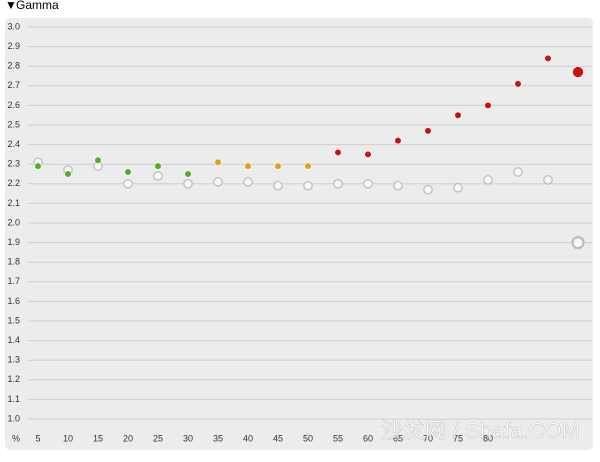 The width and height of the screenshot is (600, 462). Describe the element at coordinates (488, 438) in the screenshot. I see `x-tick-label: 80` at that location.